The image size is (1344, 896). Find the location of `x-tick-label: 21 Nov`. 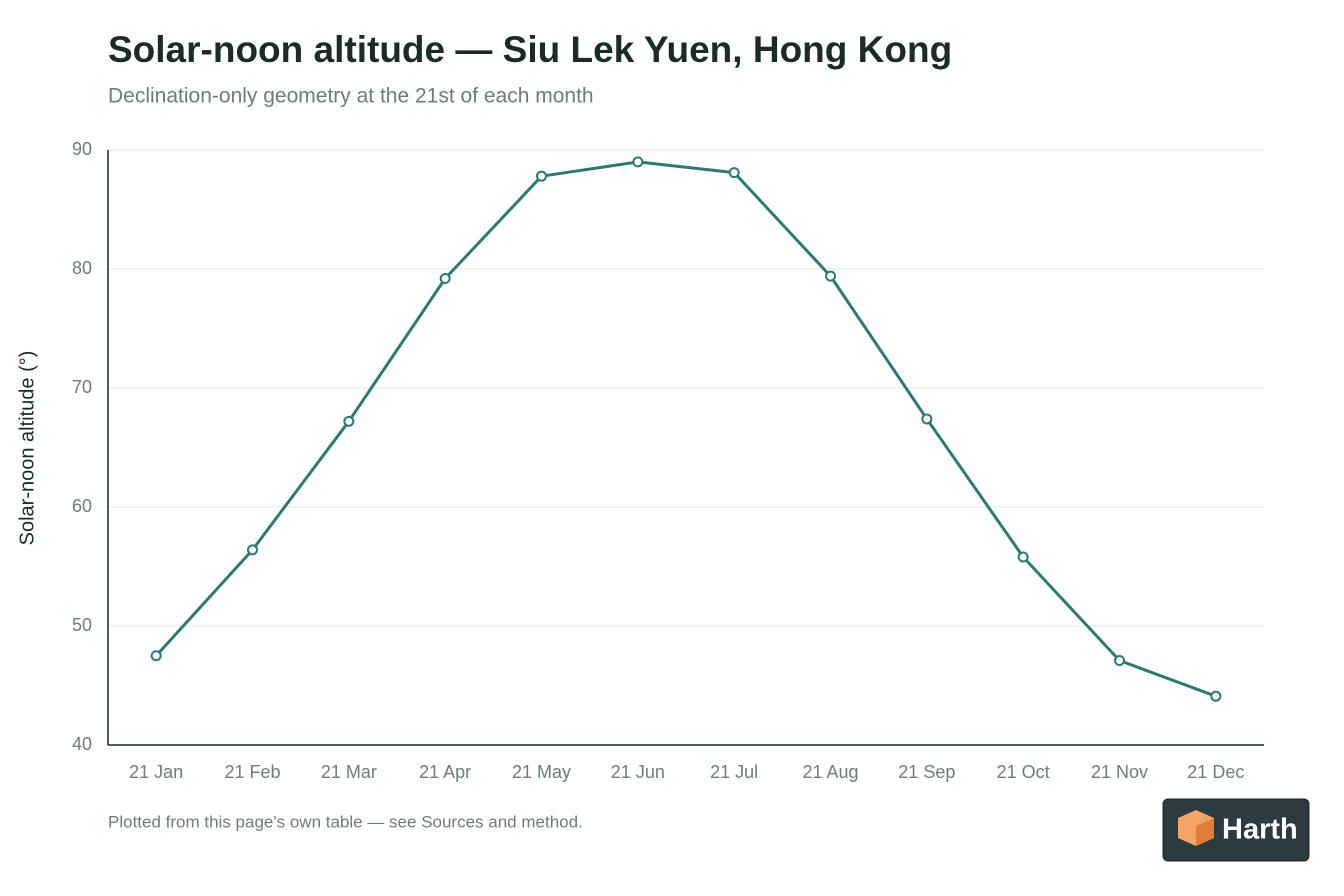

x-tick-label: 21 Nov is located at coordinates (1119, 772).